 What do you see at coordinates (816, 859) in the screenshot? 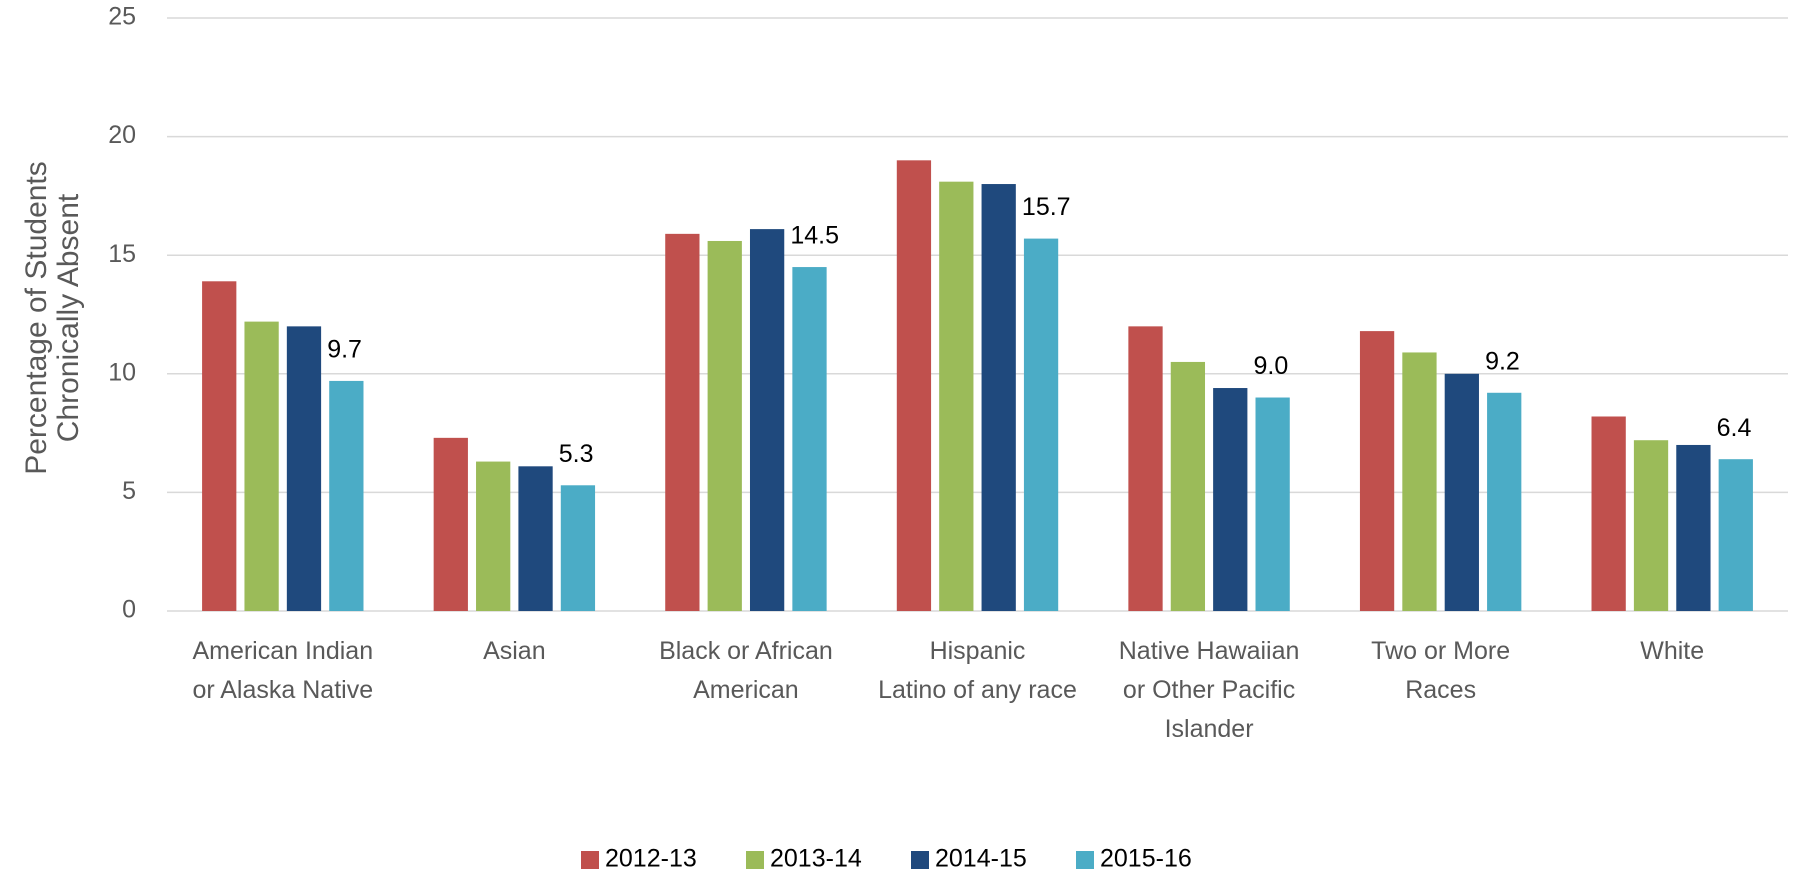
I see `legend-label: 2013-14` at bounding box center [816, 859].